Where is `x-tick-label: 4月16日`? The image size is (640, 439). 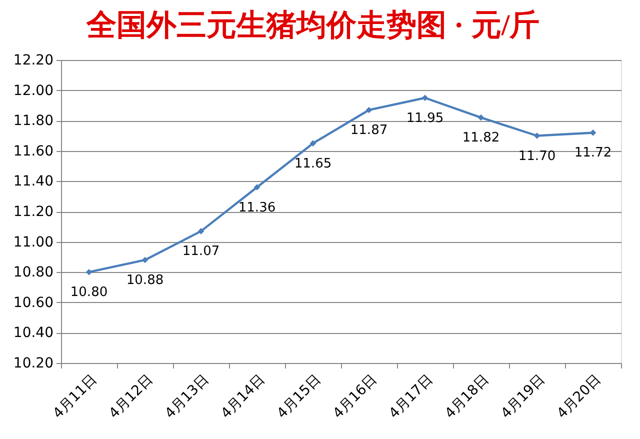
x-tick-label: 4月16日 is located at coordinates (355, 397).